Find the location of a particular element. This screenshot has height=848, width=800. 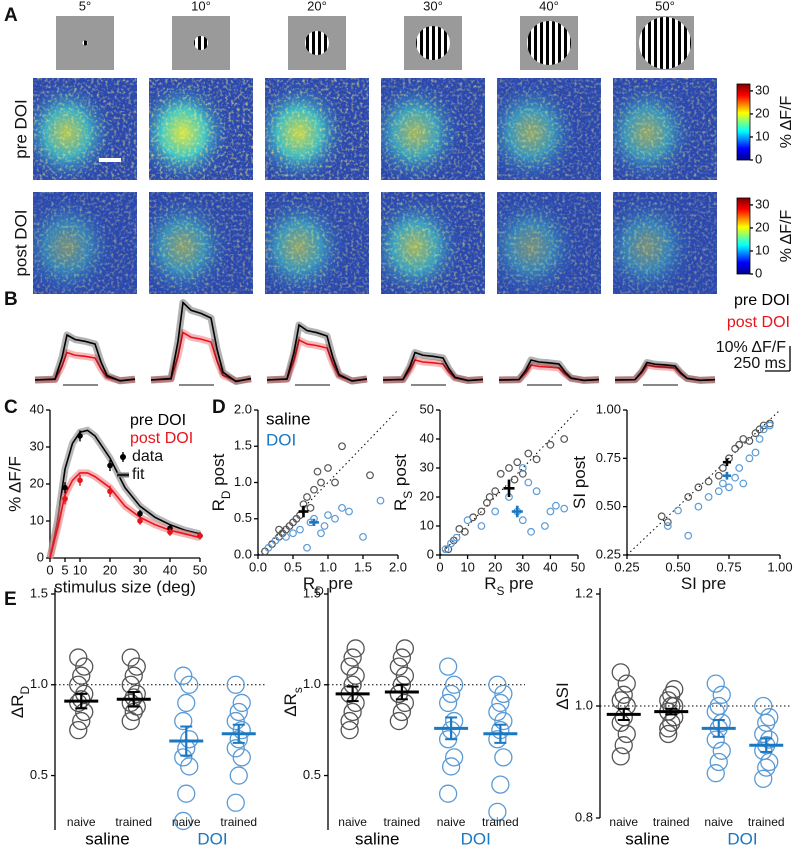

y-tick-label: 0.25 is located at coordinates (608, 553).